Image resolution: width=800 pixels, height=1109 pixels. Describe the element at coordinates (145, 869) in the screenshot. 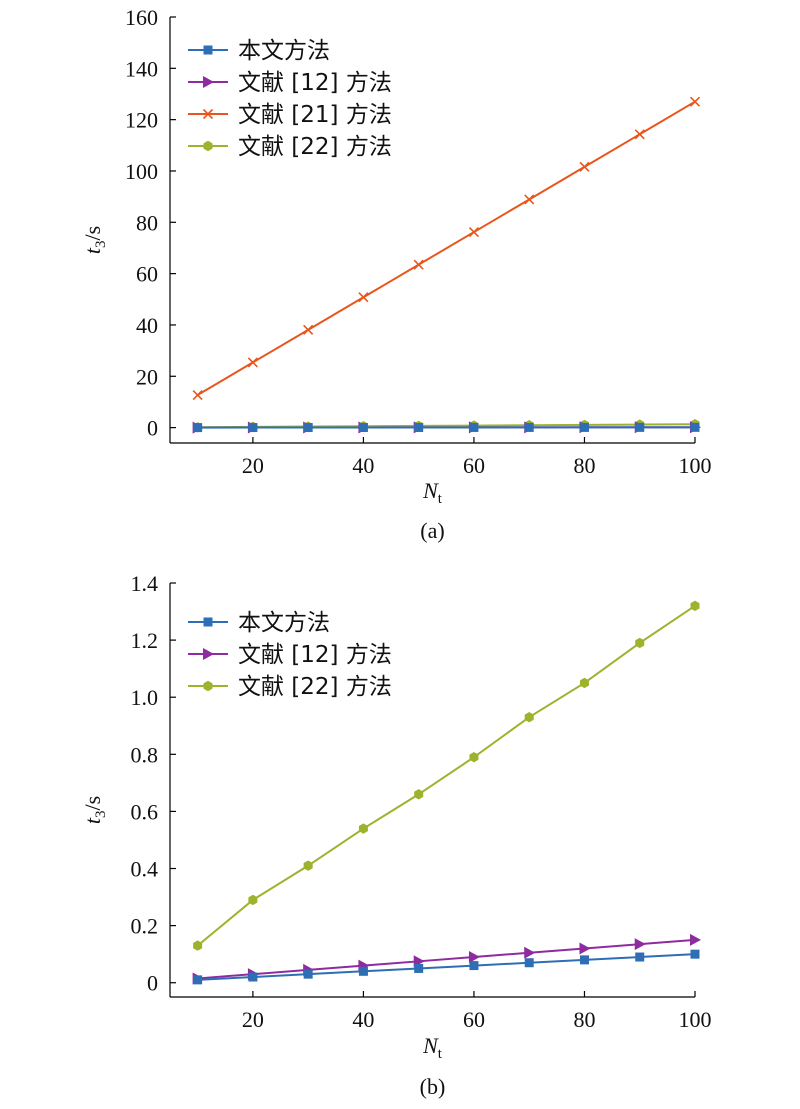

I see `y-tick-label: 0.4` at that location.